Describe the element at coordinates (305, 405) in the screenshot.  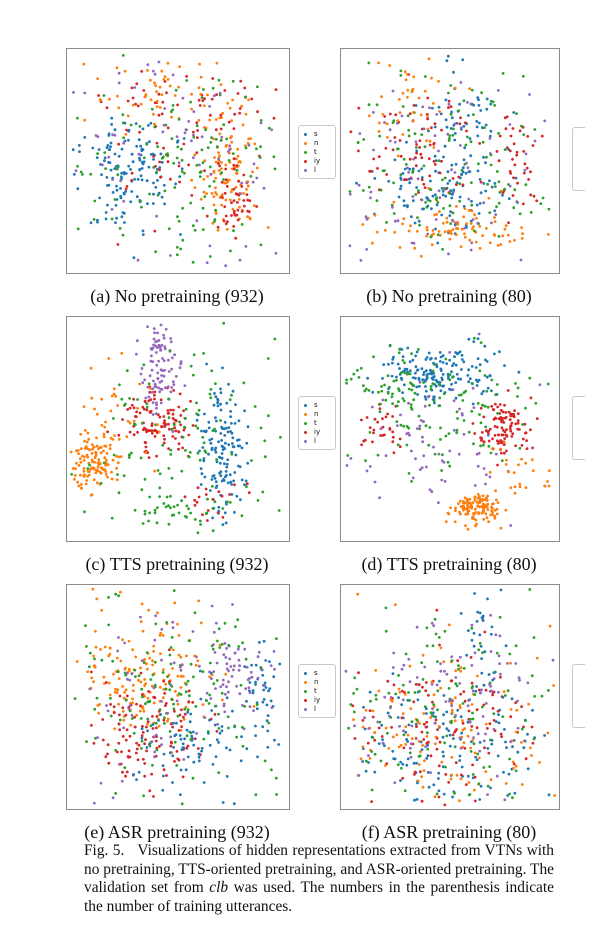
I see `legend-marker` at that location.